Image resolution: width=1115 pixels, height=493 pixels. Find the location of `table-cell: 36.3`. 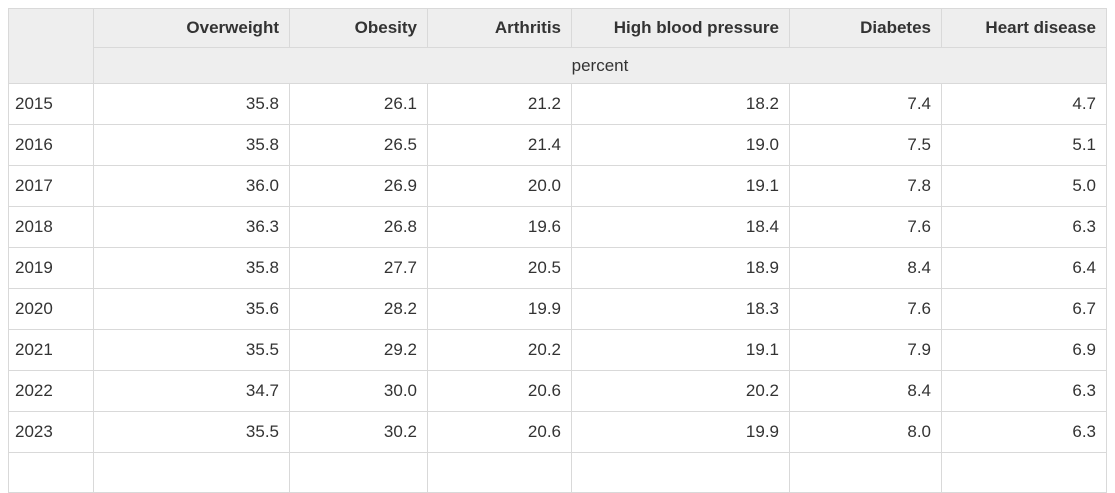

table-cell: 36.3 is located at coordinates (191, 227).